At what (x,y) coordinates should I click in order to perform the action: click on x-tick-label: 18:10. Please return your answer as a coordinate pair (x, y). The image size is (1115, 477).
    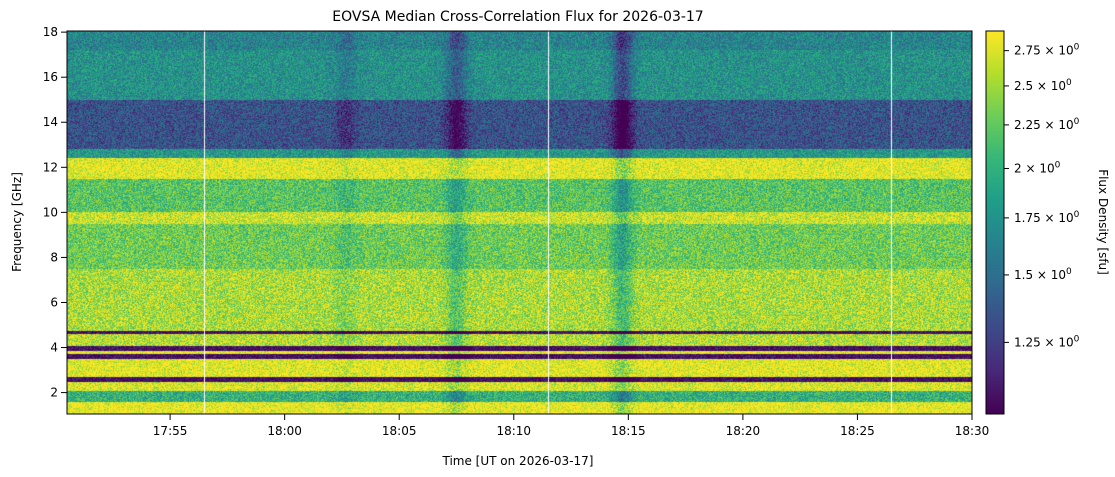
    Looking at the image, I should click on (513, 431).